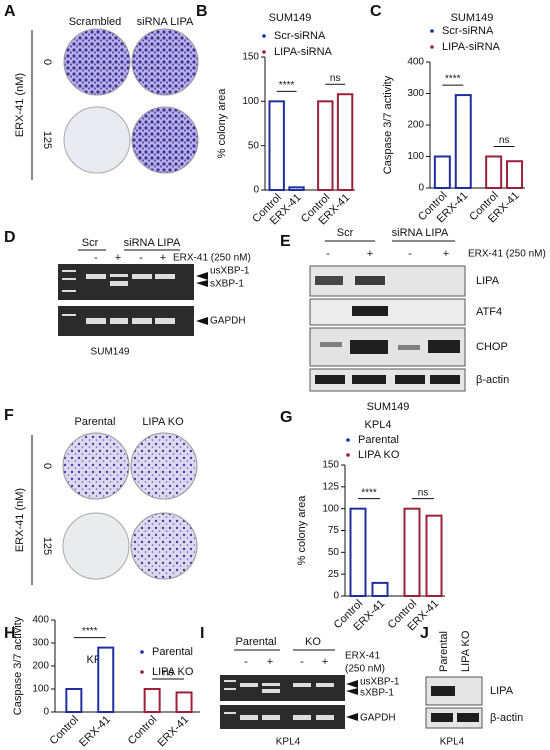  What do you see at coordinates (230, 271) in the screenshot?
I see `band-label: usXBP-1` at bounding box center [230, 271].